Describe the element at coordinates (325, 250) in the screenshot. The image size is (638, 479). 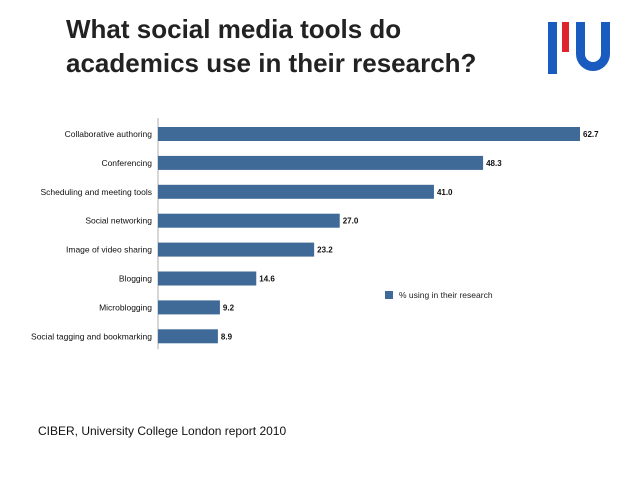
I see `data-label: 23.2` at that location.